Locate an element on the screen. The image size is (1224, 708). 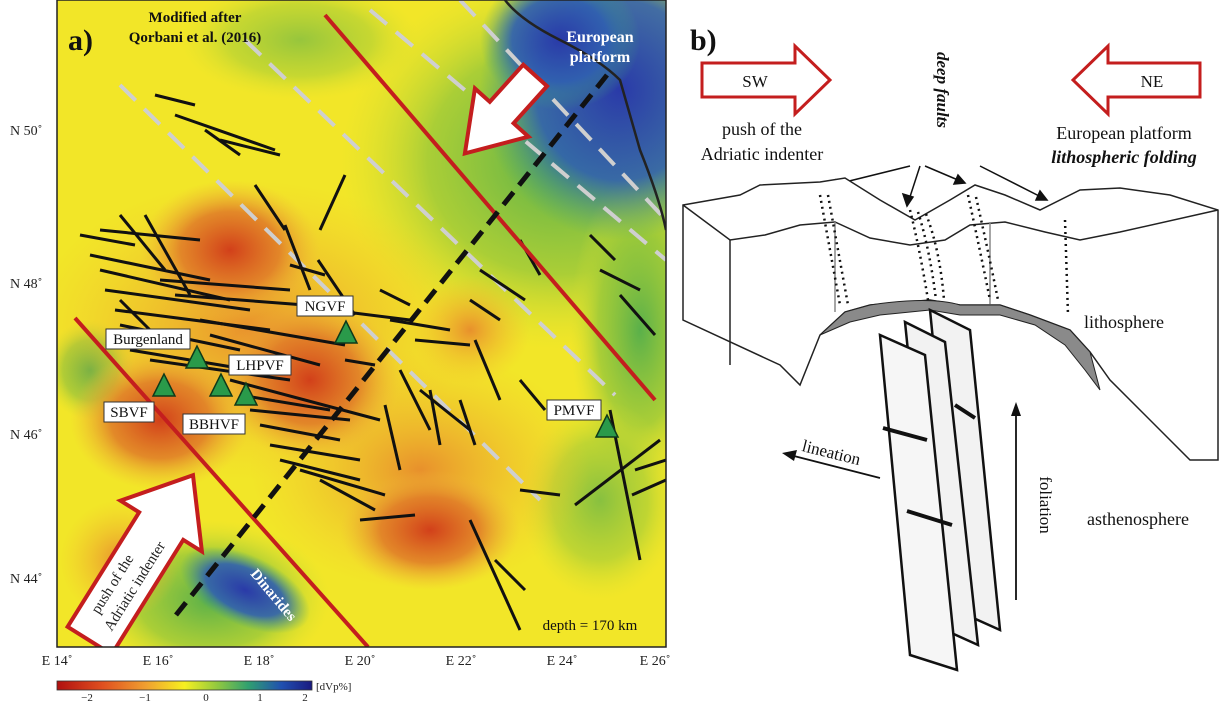
lon-label: E 24˚ is located at coordinates (562, 661).